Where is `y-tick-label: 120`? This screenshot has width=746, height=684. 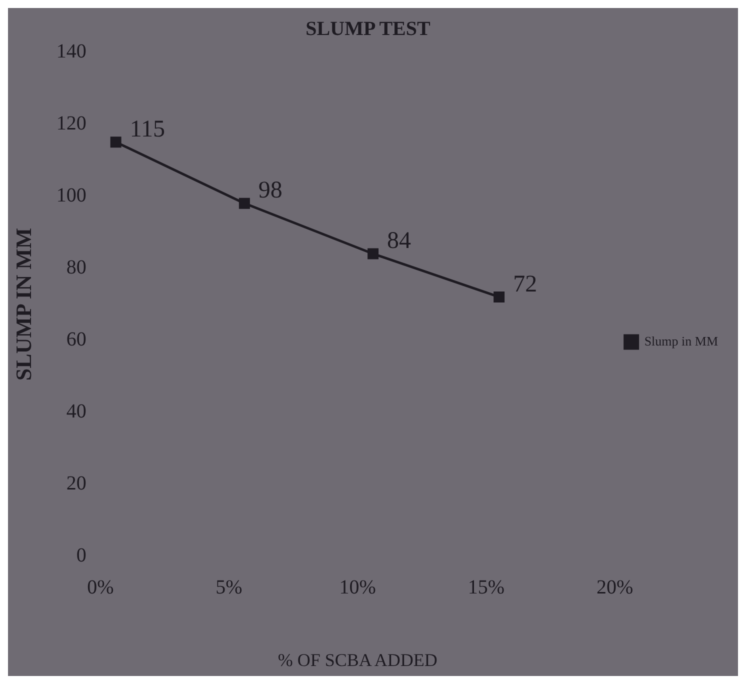 y-tick-label: 120 is located at coordinates (71, 123).